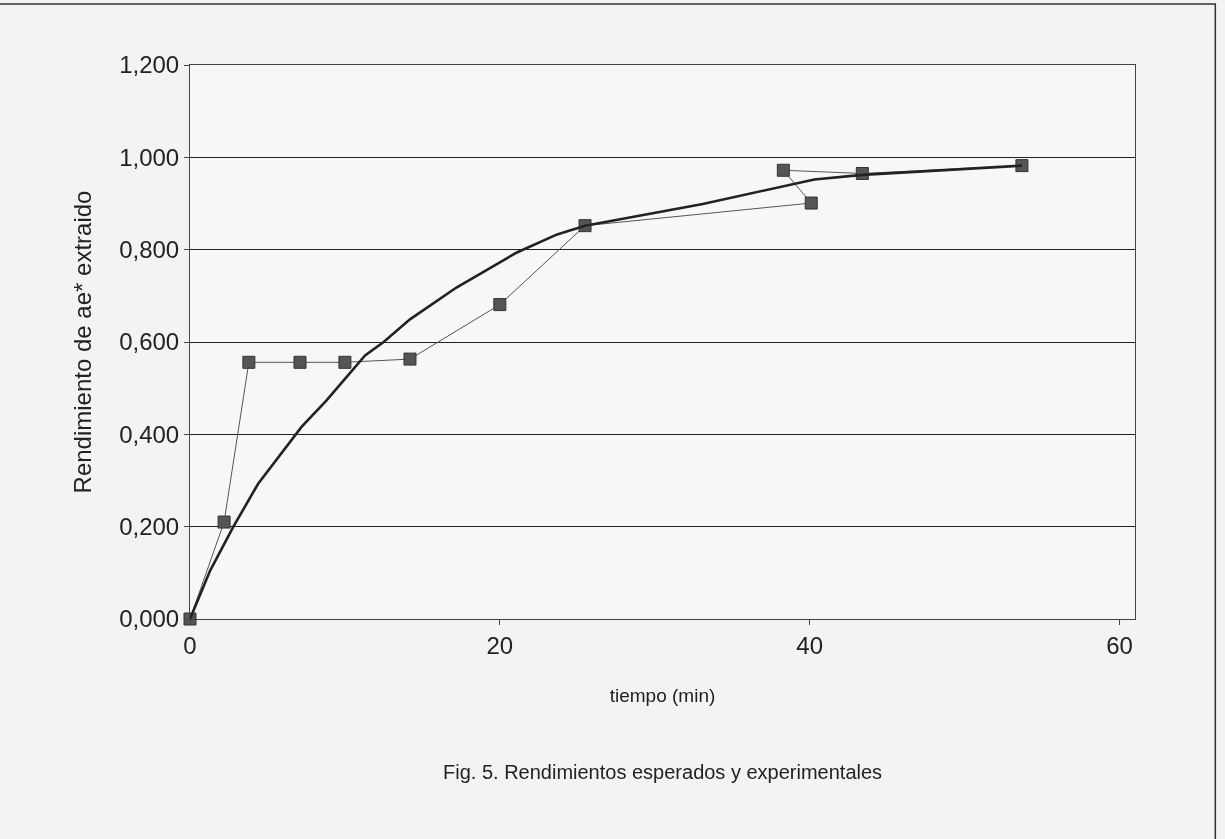 Image resolution: width=1225 pixels, height=839 pixels. I want to click on x-axis-title: tiempo (min), so click(662, 695).